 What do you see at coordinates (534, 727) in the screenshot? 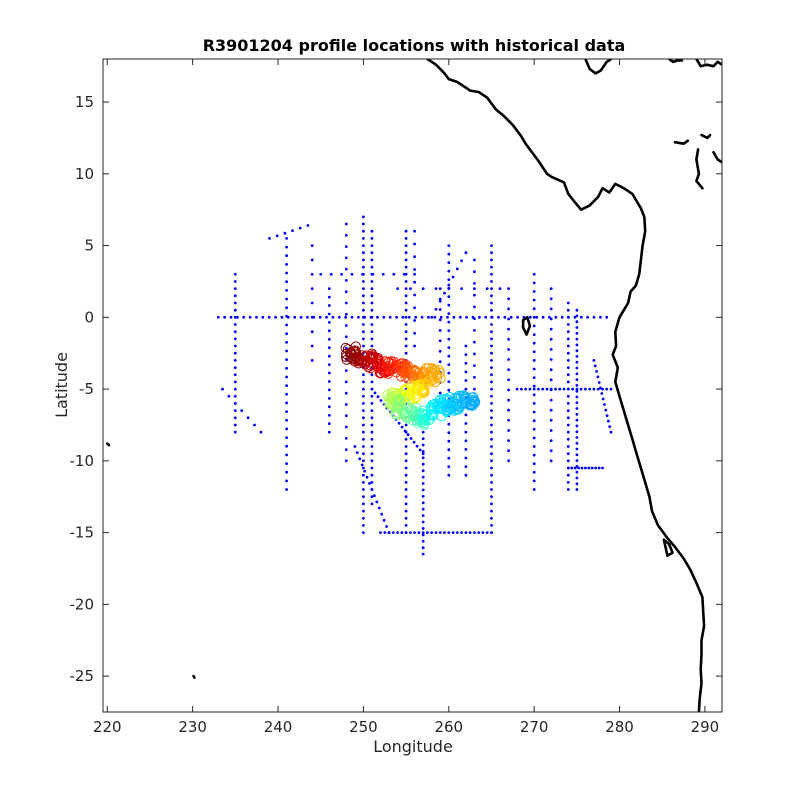
I see `x-tick-label: 270` at bounding box center [534, 727].